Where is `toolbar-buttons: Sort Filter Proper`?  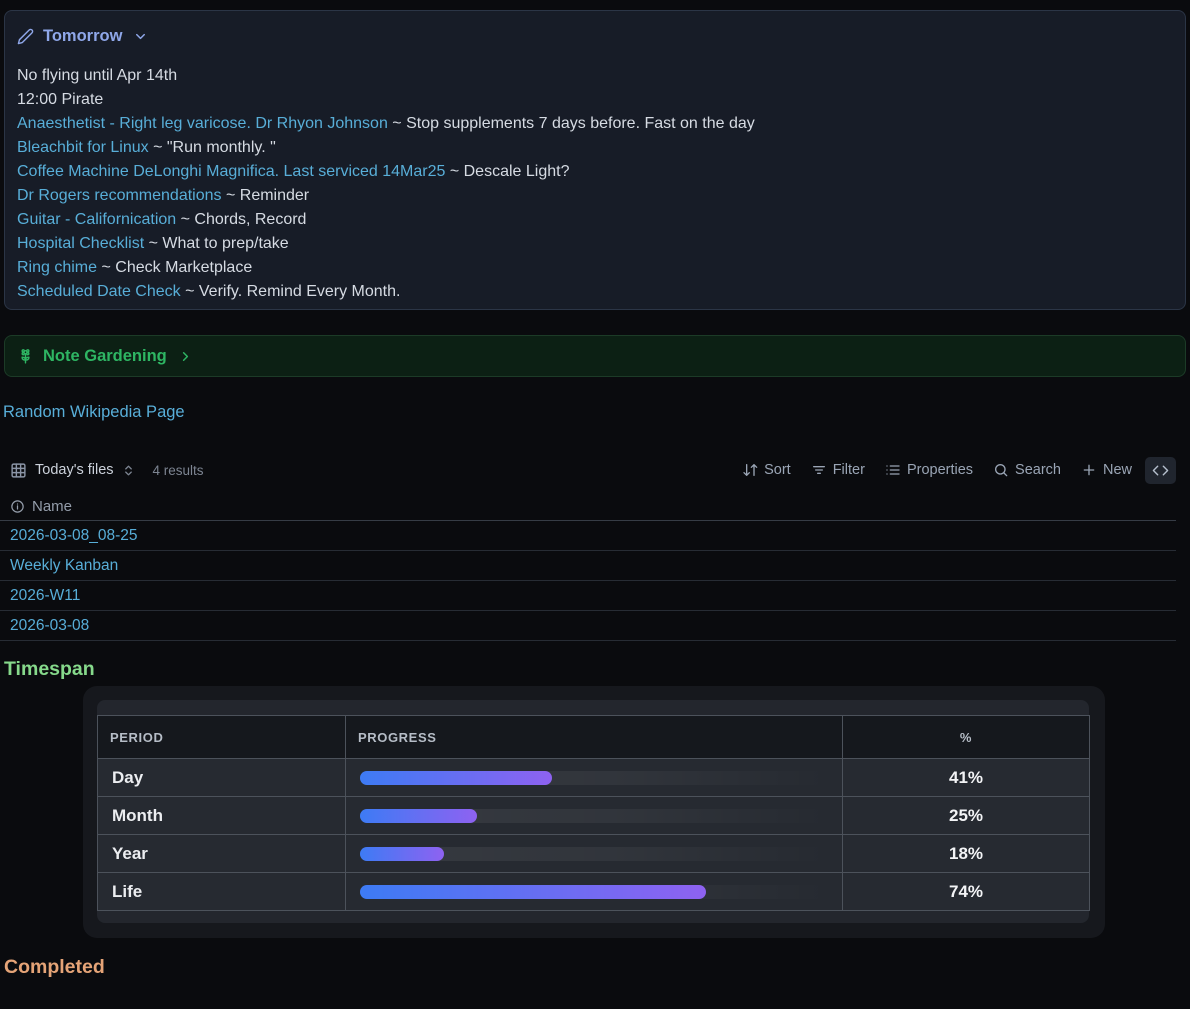 toolbar-buttons: Sort Filter Proper is located at coordinates (955, 470).